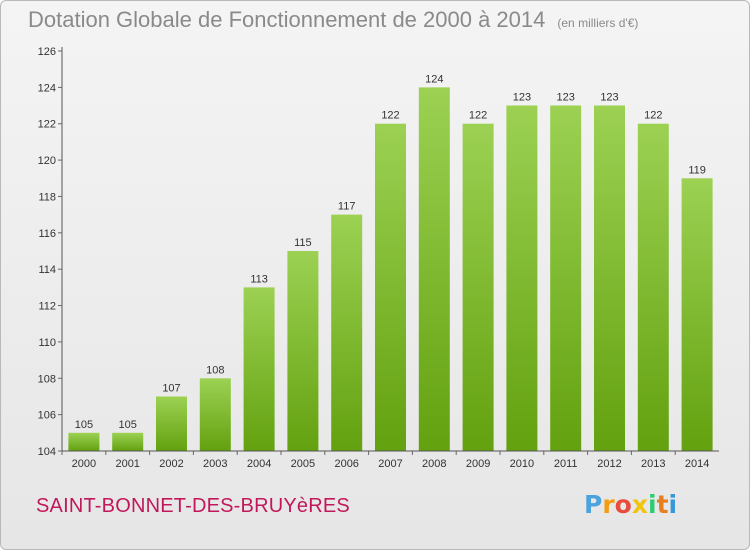  What do you see at coordinates (127, 464) in the screenshot?
I see `x-tick-label-2001: 2001` at bounding box center [127, 464].